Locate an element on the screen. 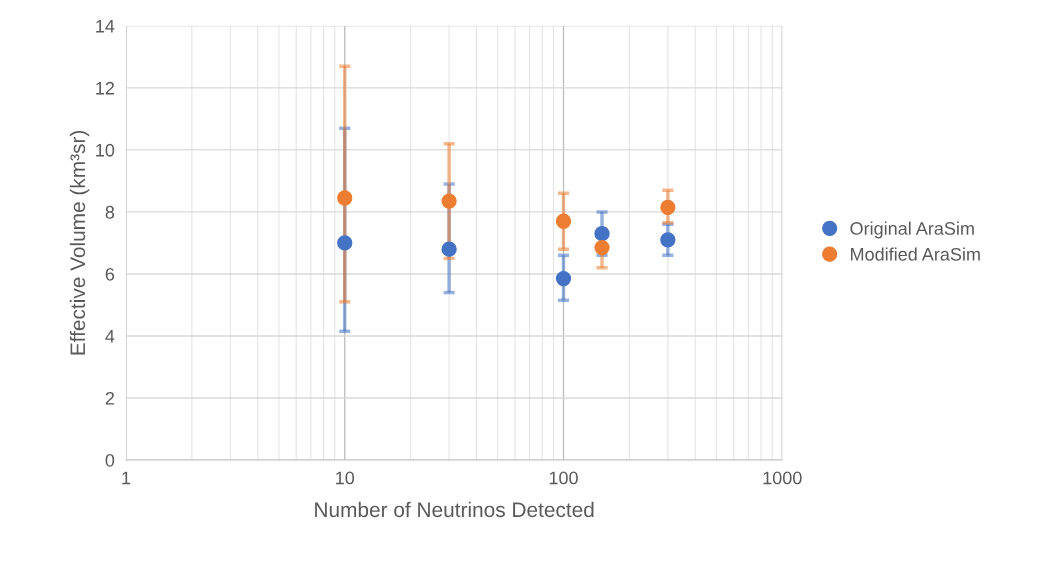 The image size is (1050, 575). x-tick-label: 100 is located at coordinates (563, 478).